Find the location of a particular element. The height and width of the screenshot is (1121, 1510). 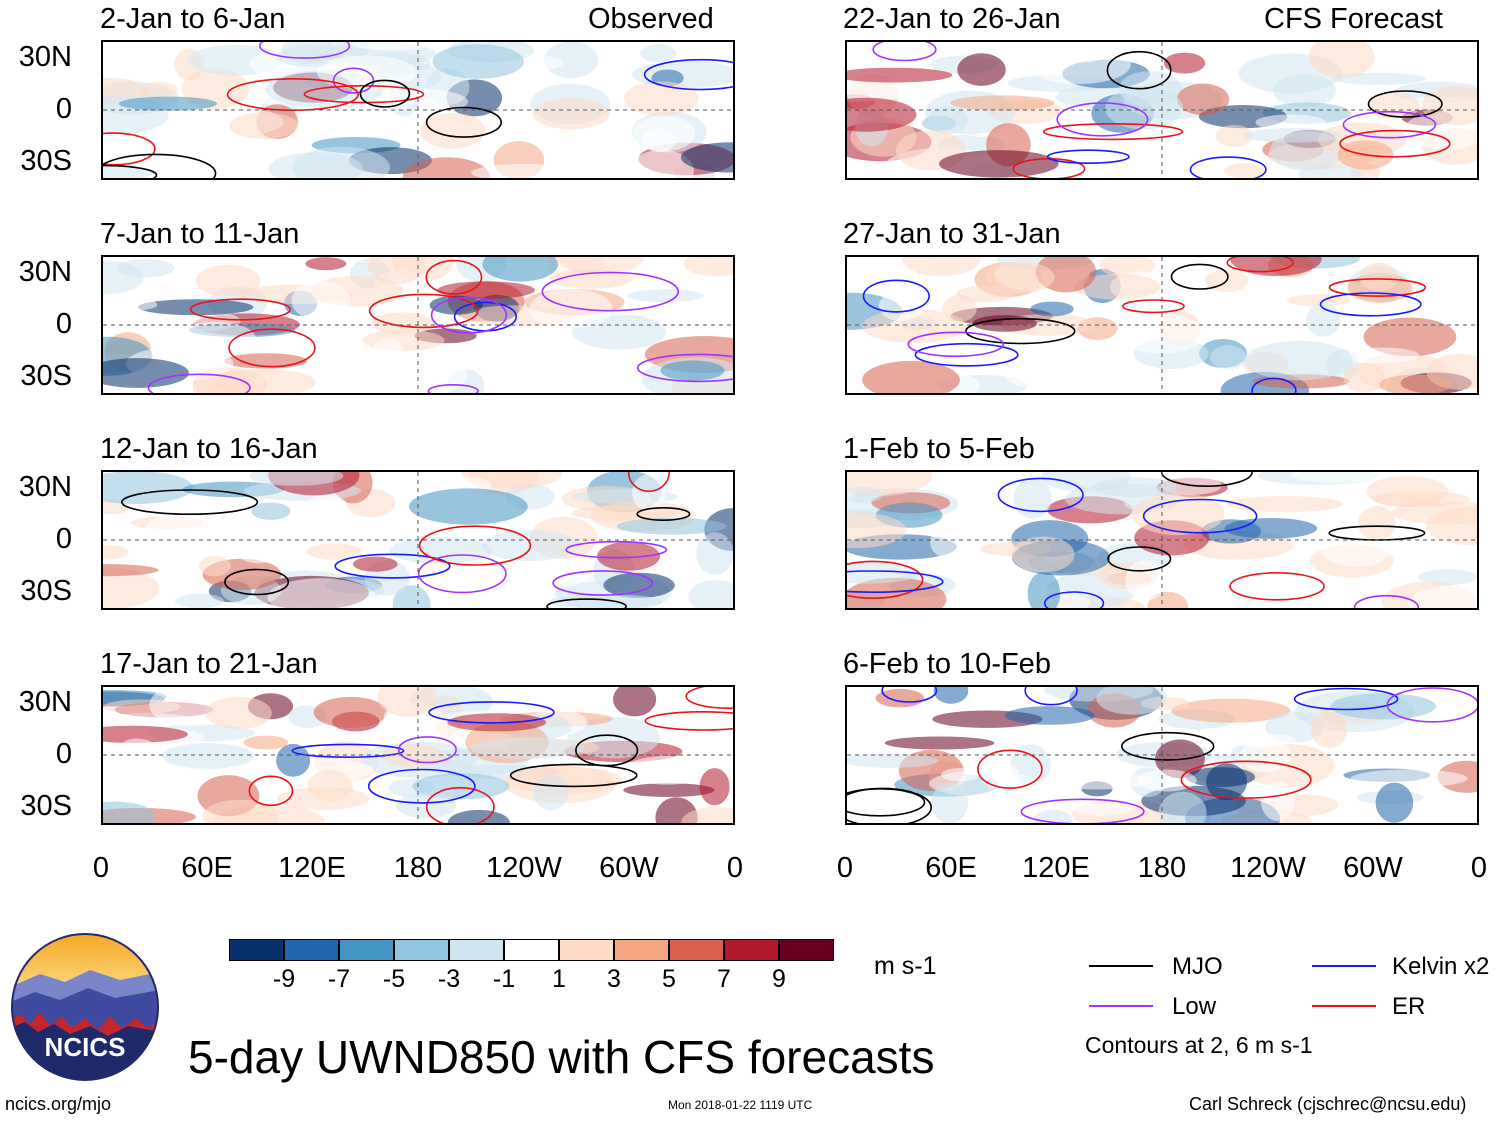

x-tick-label: 0 is located at coordinates (1479, 868).